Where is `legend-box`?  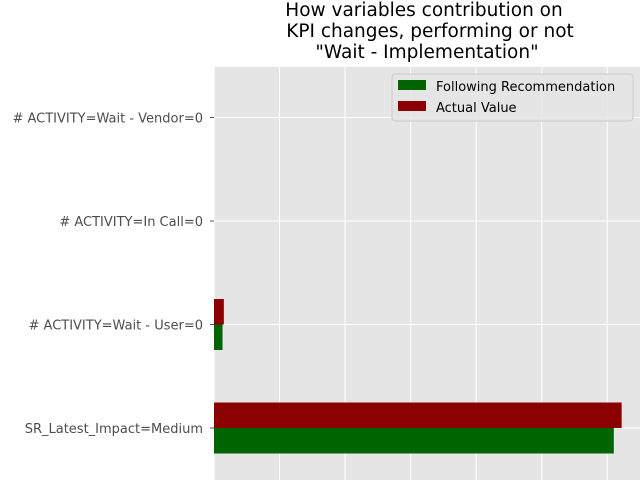 legend-box is located at coordinates (512, 97).